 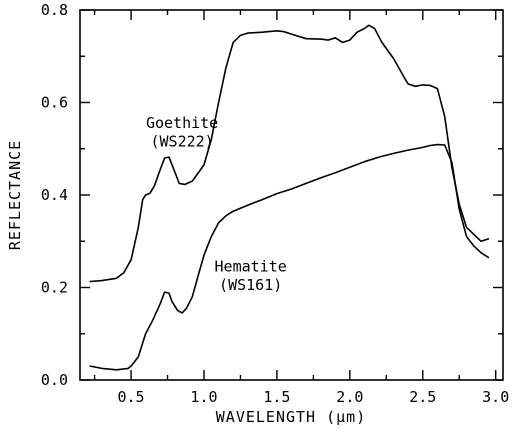 I want to click on y-tick-label: 0.4, so click(x=54, y=195).